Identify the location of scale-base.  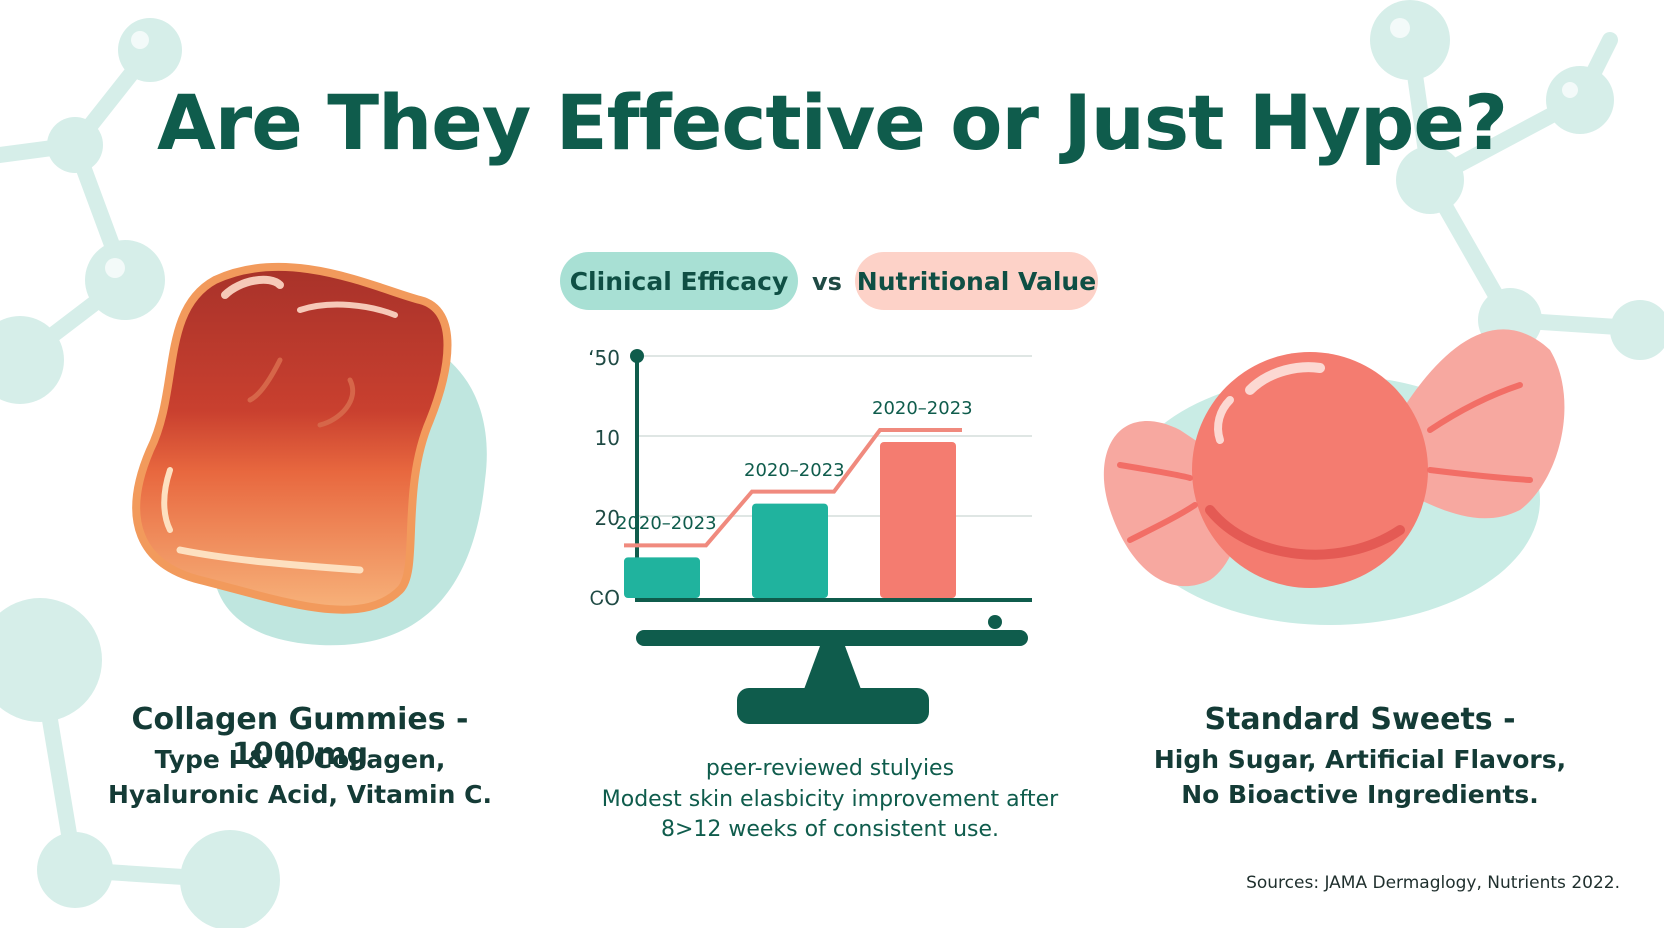
(833, 706).